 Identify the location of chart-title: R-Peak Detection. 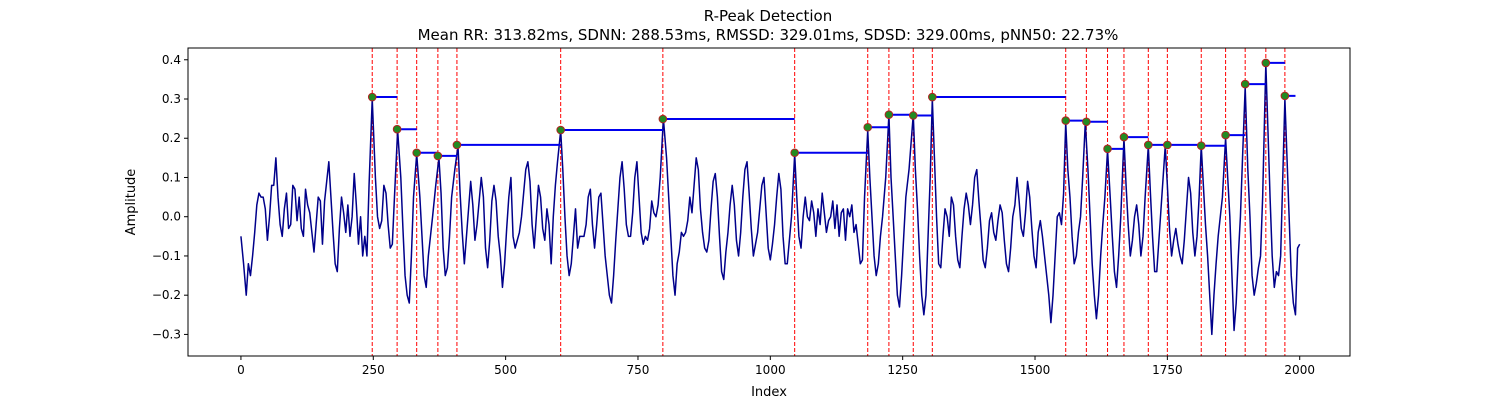
(768, 16).